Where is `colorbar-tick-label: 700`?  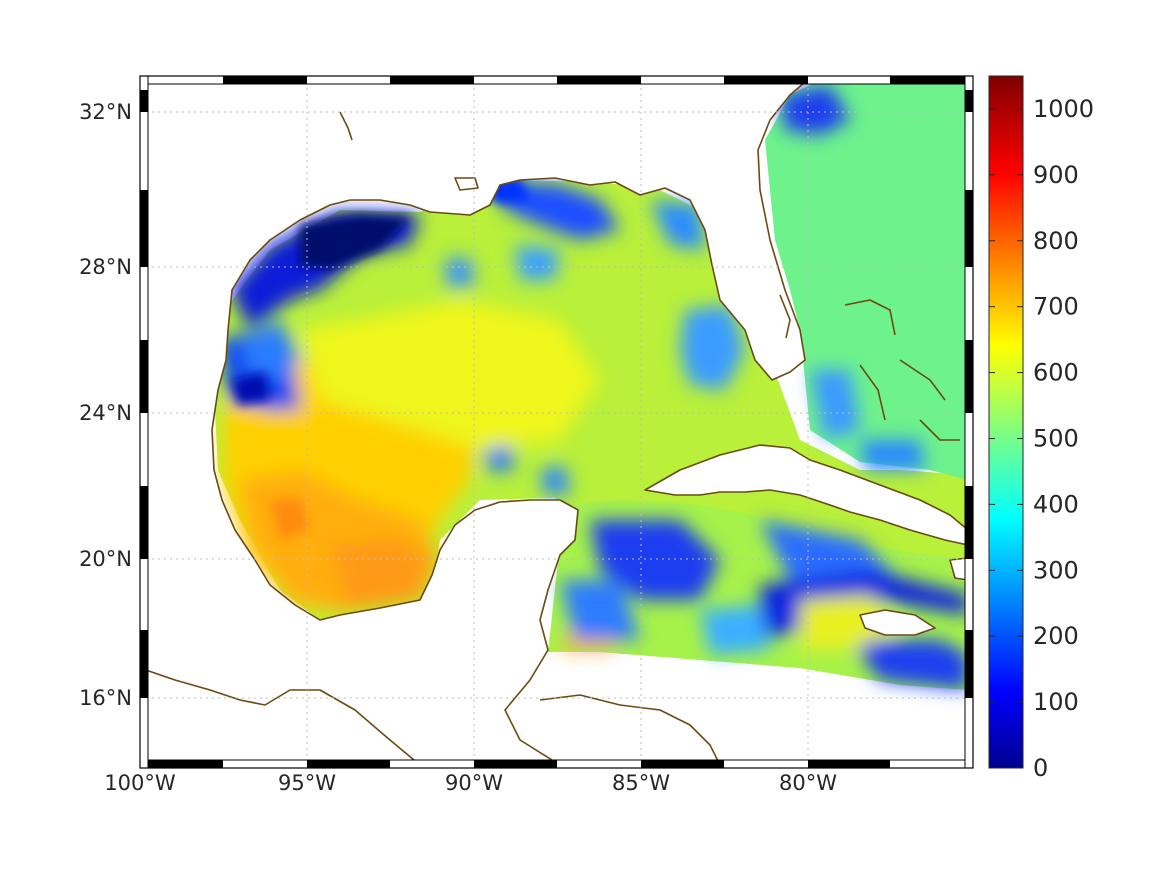 colorbar-tick-label: 700 is located at coordinates (1056, 307).